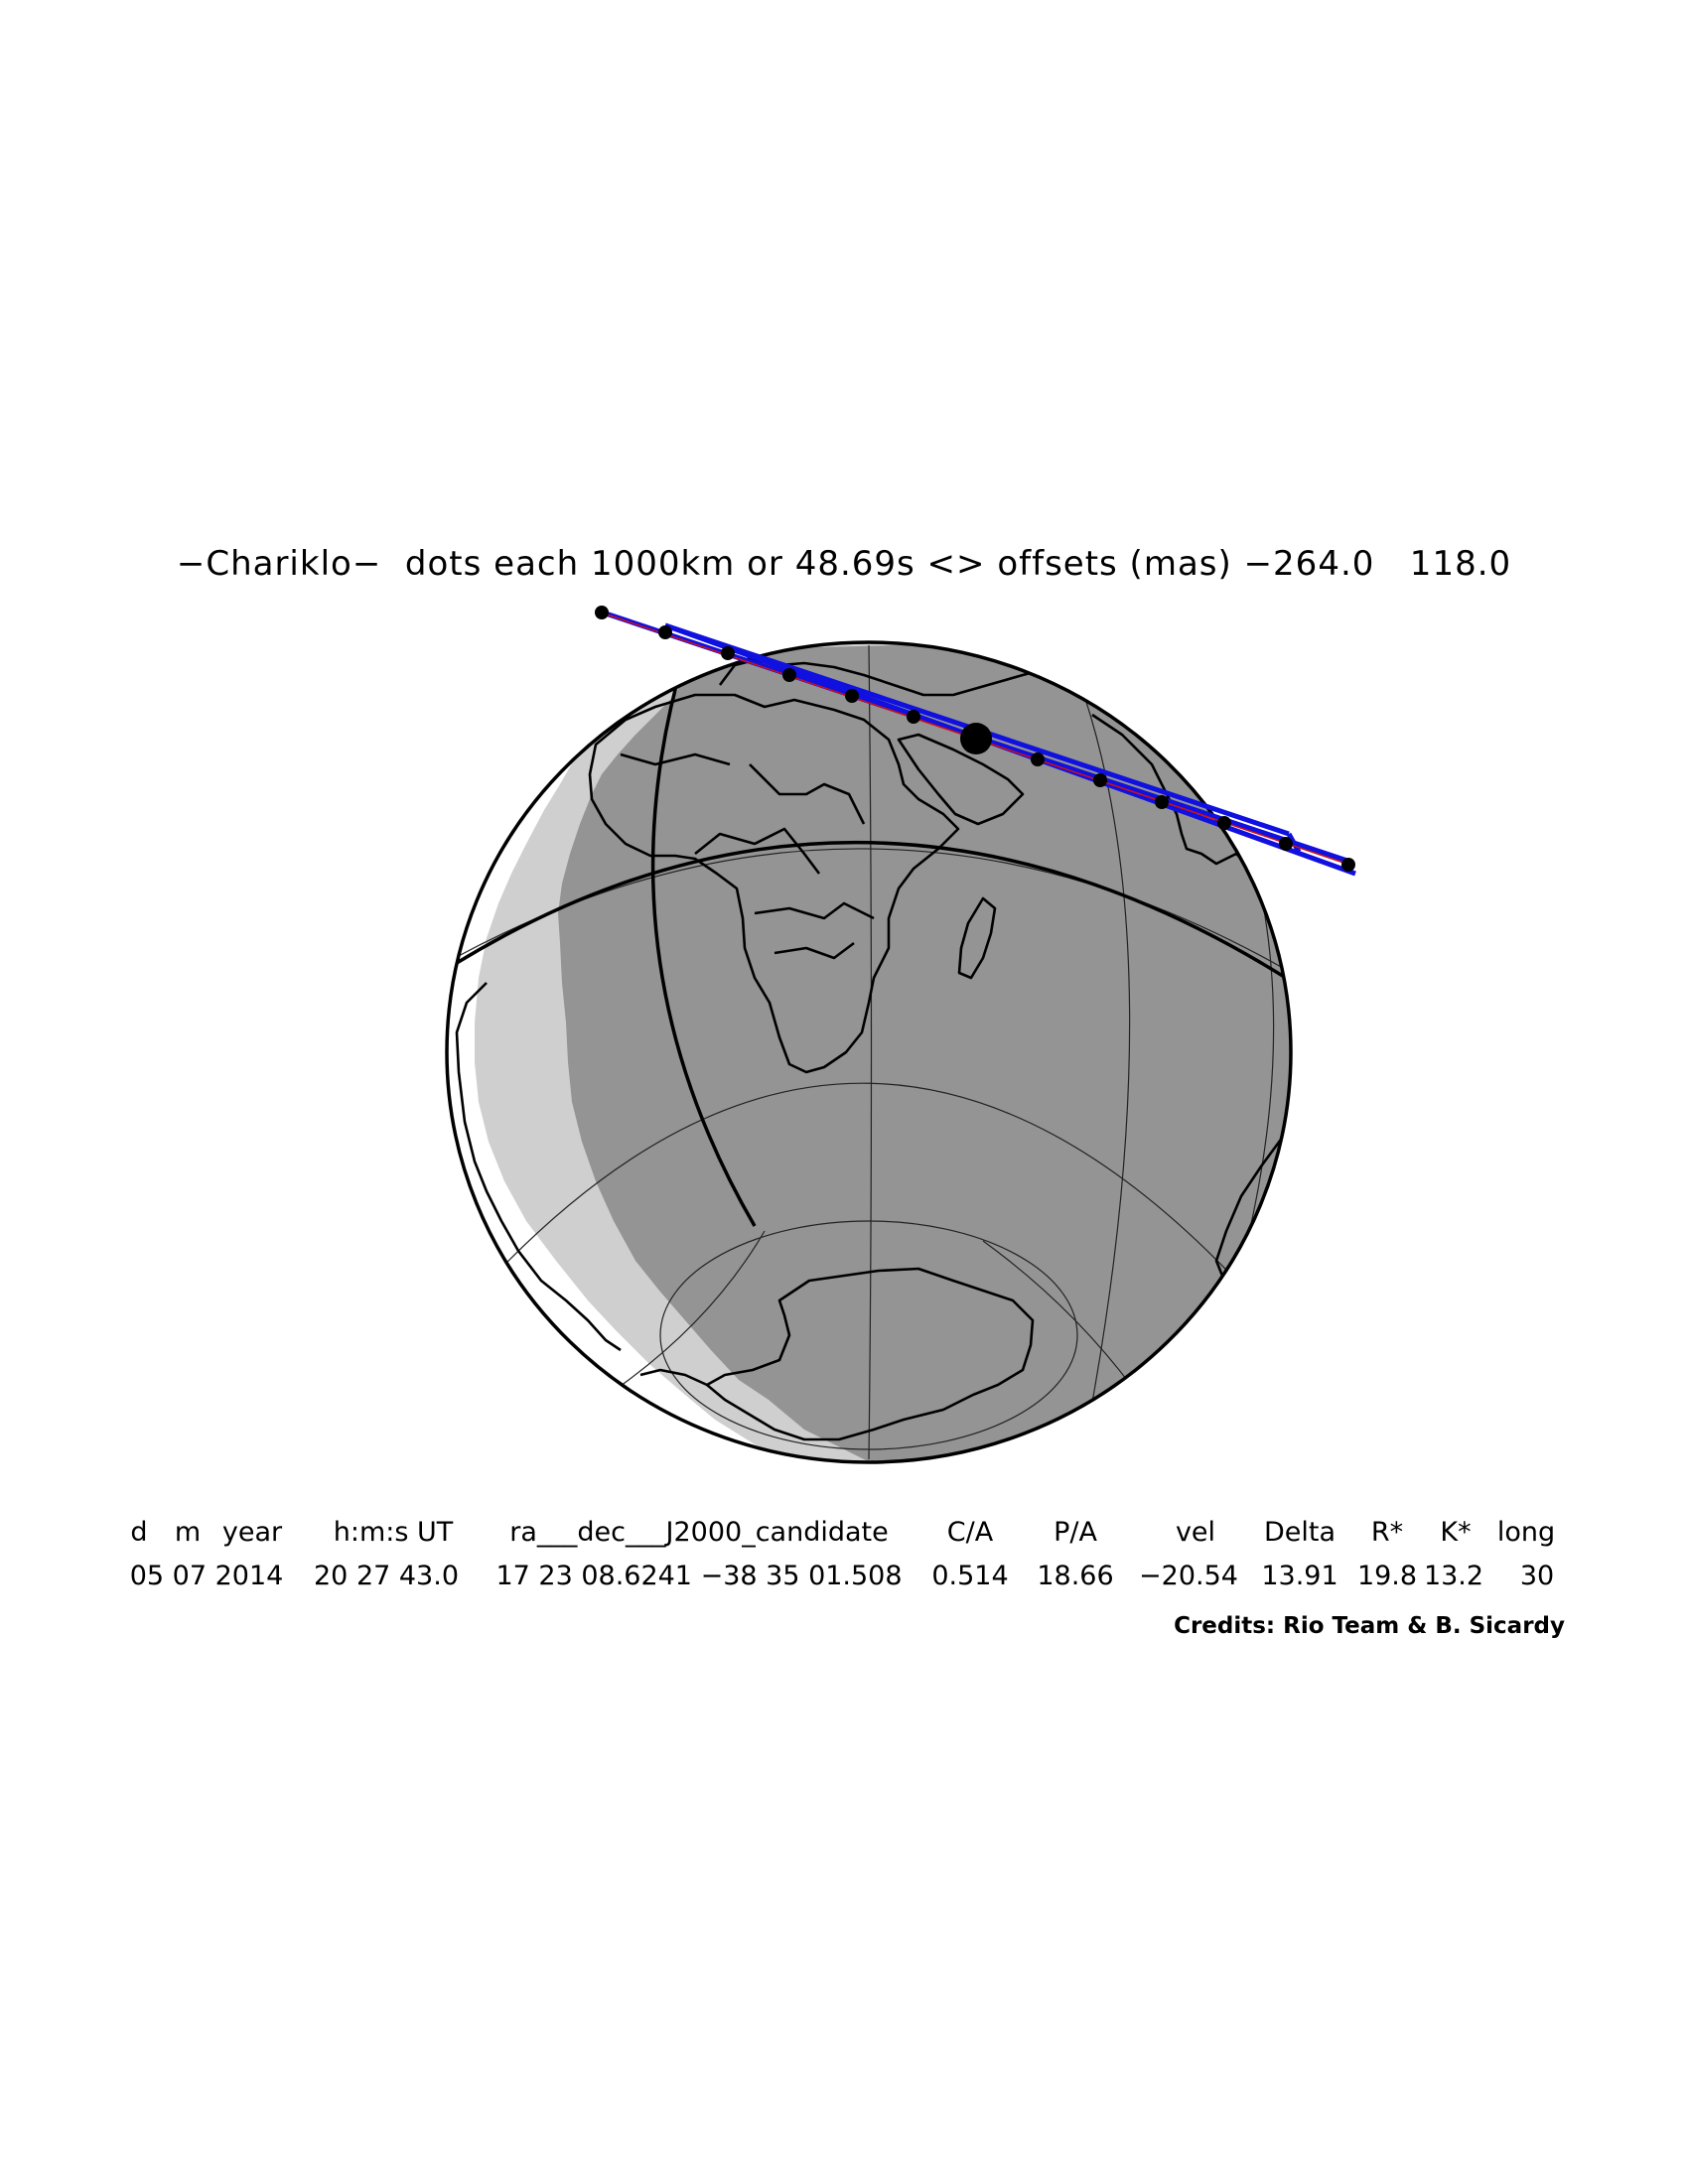 The image size is (1688, 2184). I want to click on col-header-d: d, so click(139, 1532).